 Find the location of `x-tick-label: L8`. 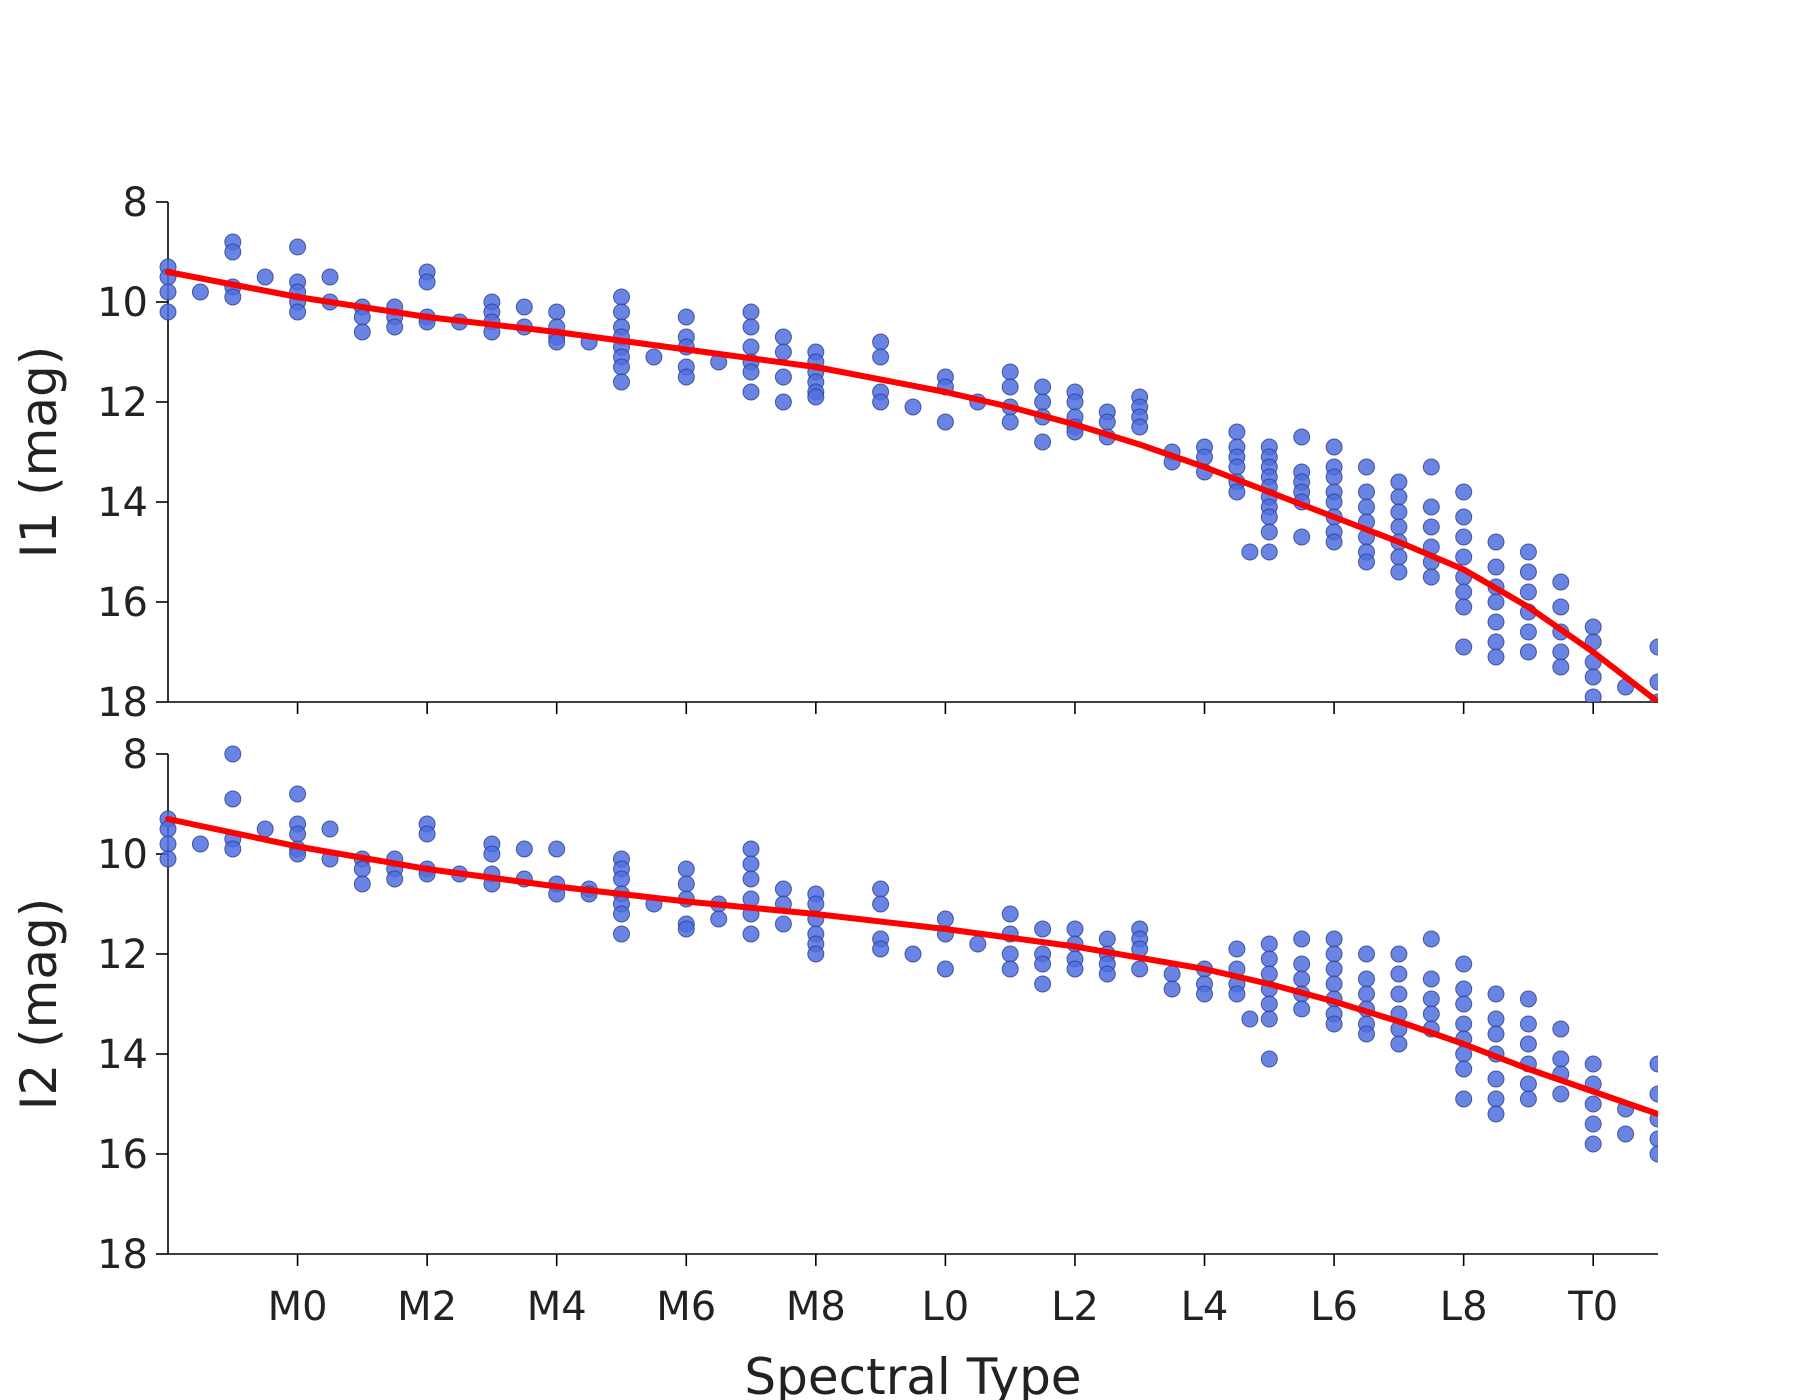

x-tick-label: L8 is located at coordinates (1464, 1307).